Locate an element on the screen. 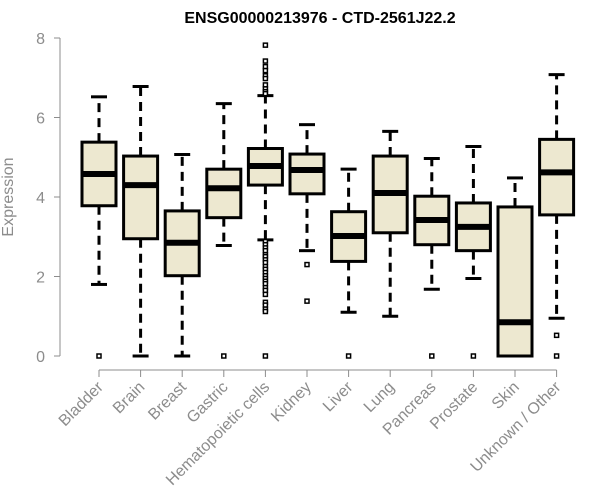  y-axis-title: Expression is located at coordinates (8, 196).